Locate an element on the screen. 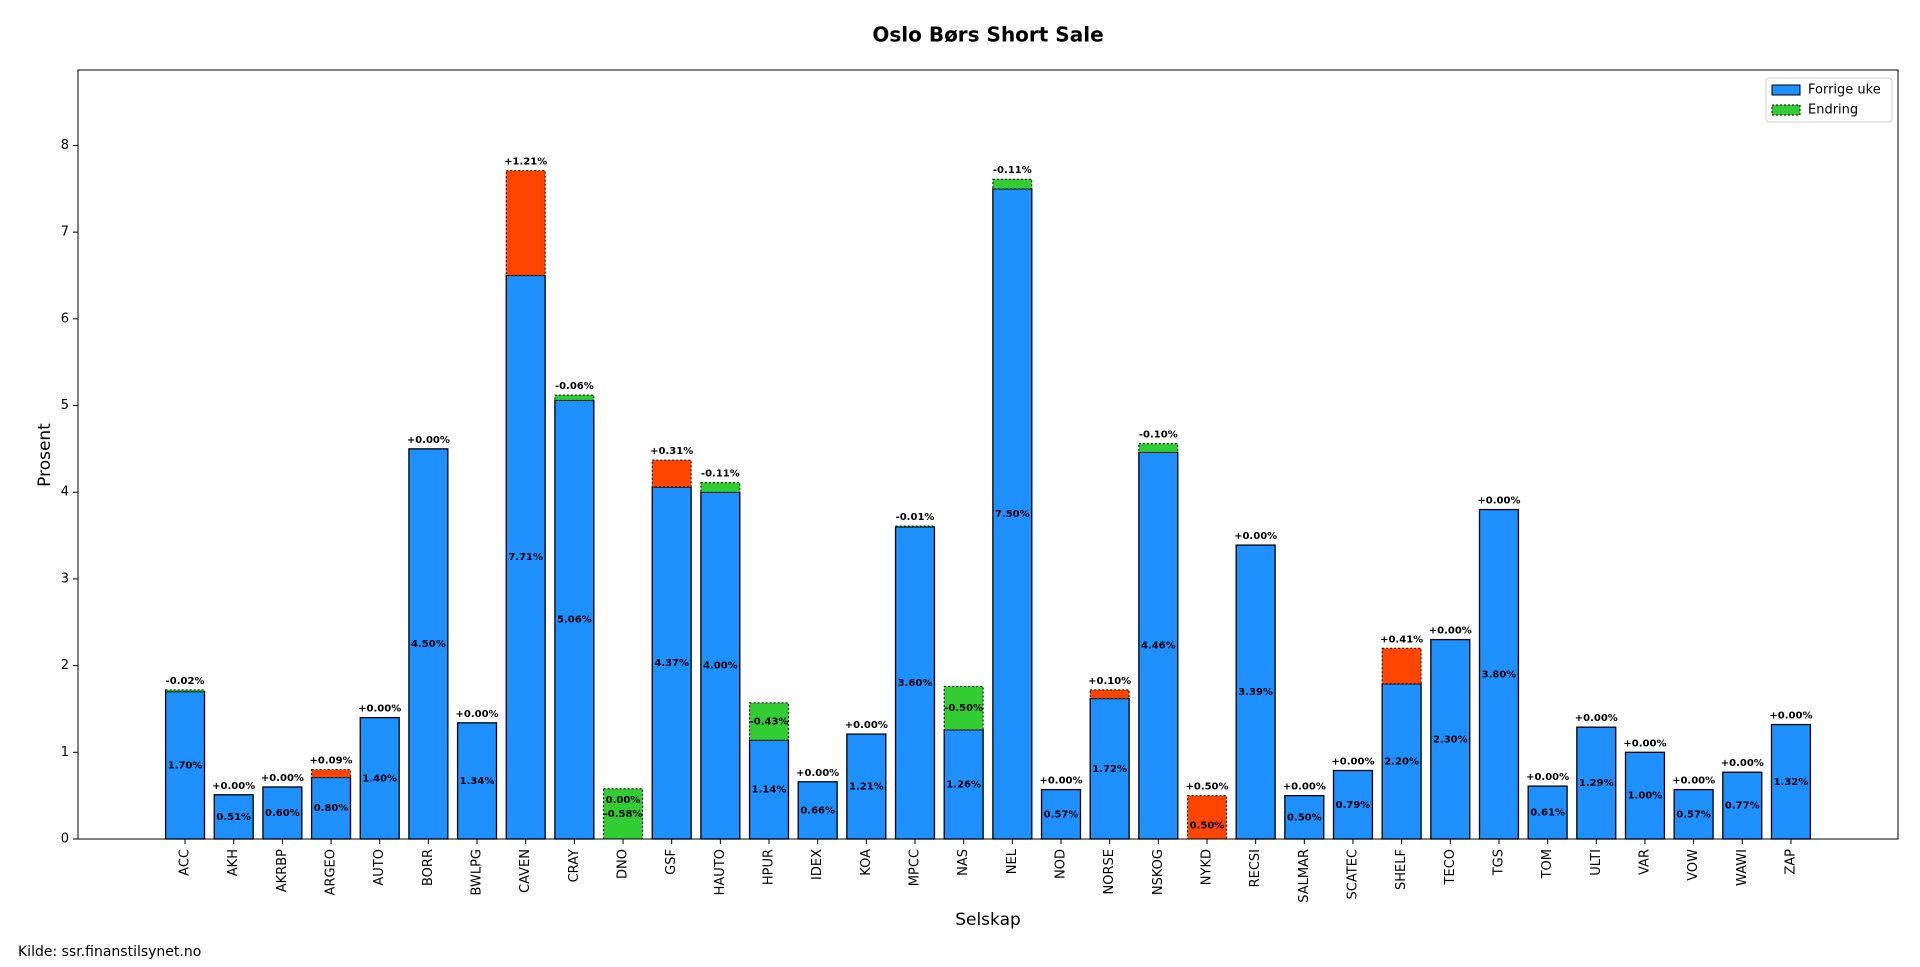  x-tick-label: ZAP is located at coordinates (1790, 862).